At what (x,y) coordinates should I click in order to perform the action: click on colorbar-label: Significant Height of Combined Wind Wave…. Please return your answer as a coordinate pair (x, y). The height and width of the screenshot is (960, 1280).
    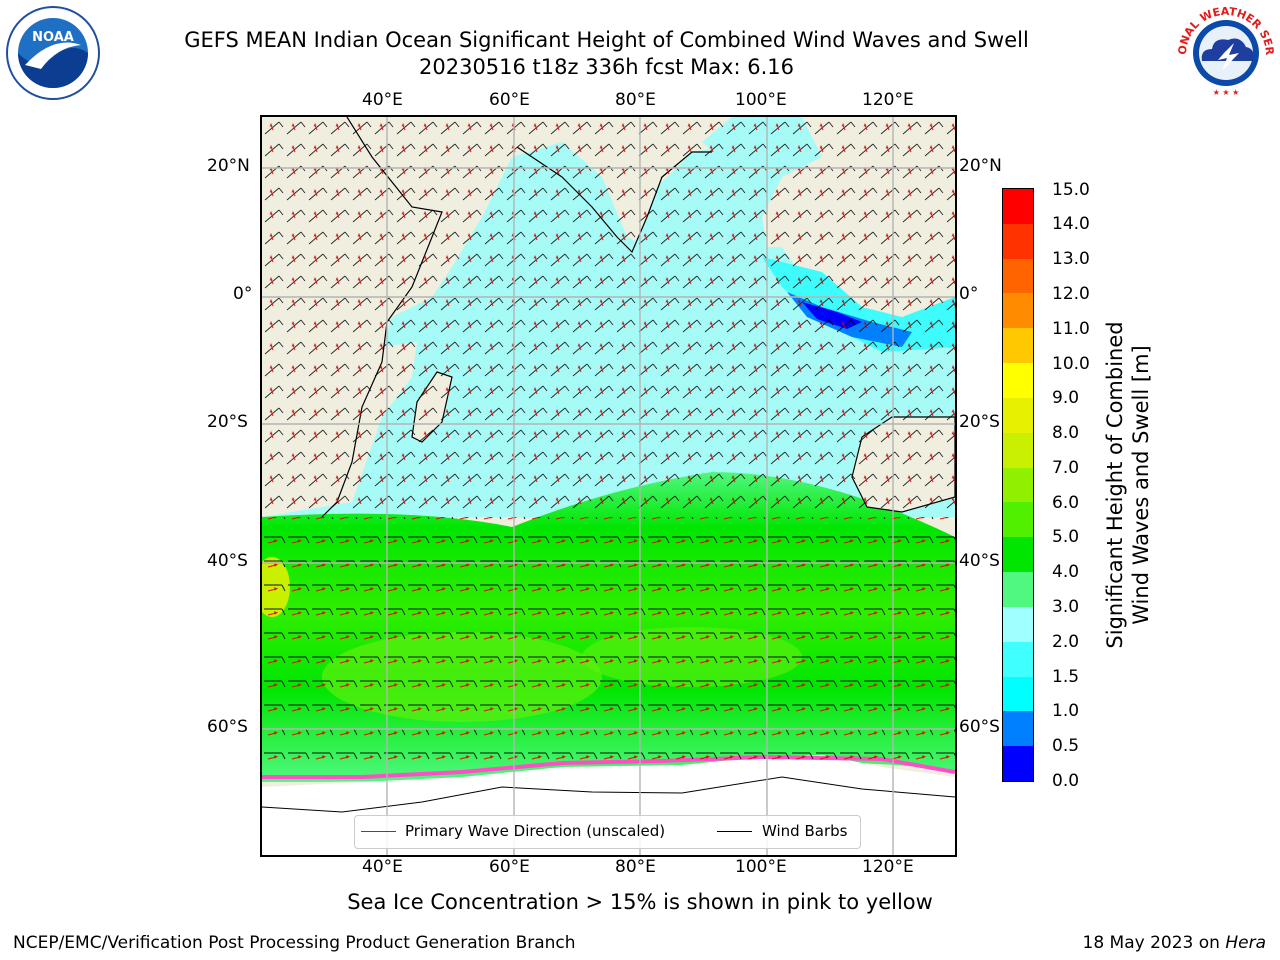
    Looking at the image, I should click on (1128, 484).